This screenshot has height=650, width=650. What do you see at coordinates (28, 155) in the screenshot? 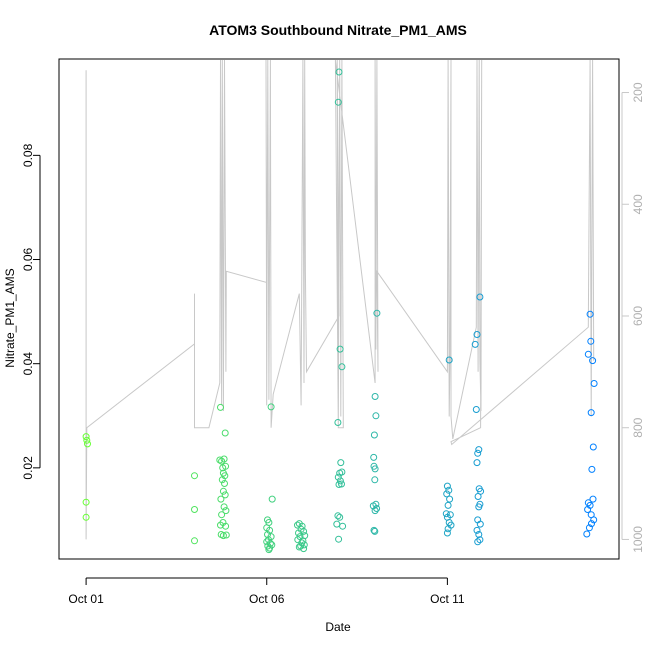
I see `y-tick-label: 0.08` at bounding box center [28, 155].